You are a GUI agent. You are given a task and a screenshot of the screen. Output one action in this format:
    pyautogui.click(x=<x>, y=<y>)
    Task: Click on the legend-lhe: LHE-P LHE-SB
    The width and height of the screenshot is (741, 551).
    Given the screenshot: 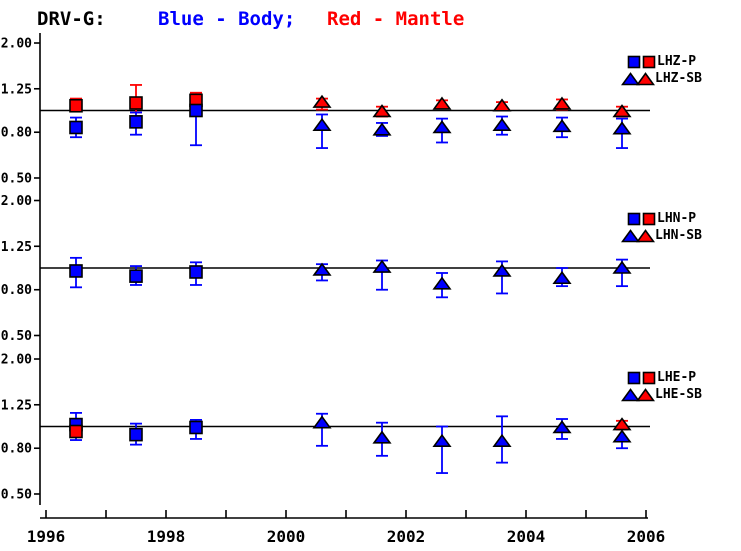 What is the action you would take?
    pyautogui.click(x=680, y=386)
    